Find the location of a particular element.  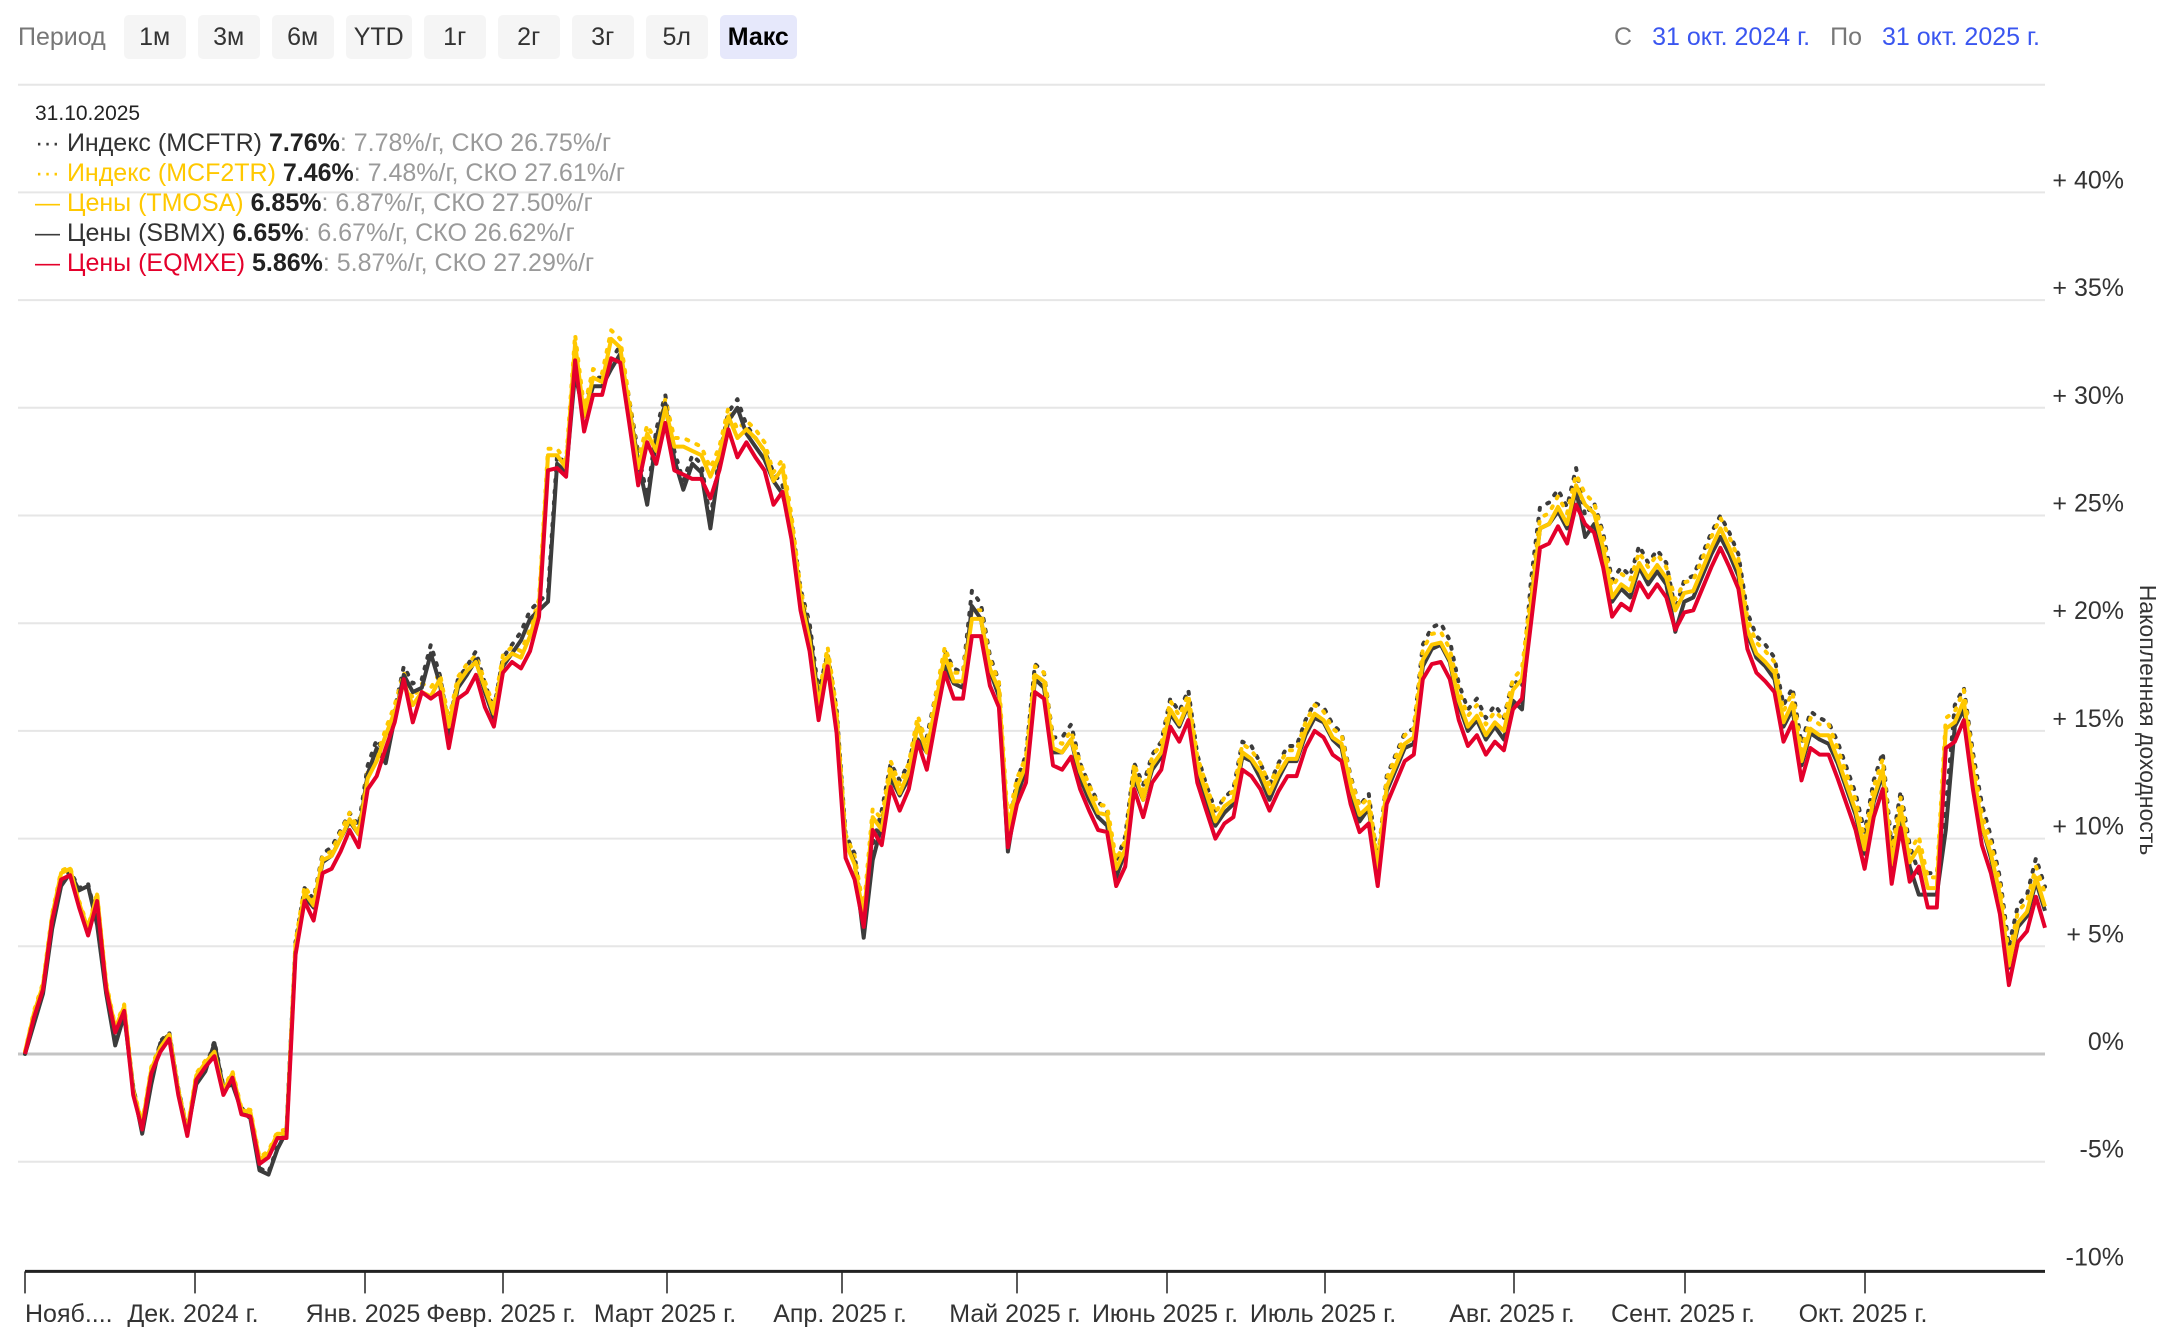

period-button: 3г is located at coordinates (602, 37).